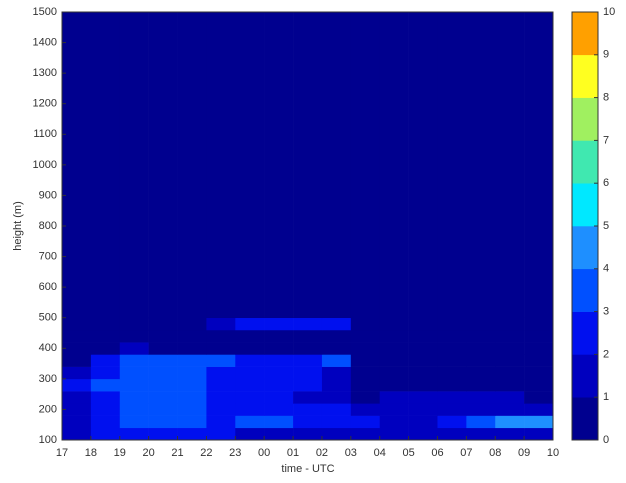 The image size is (626, 483). Describe the element at coordinates (606, 354) in the screenshot. I see `colorbar-tick-label: 2` at that location.